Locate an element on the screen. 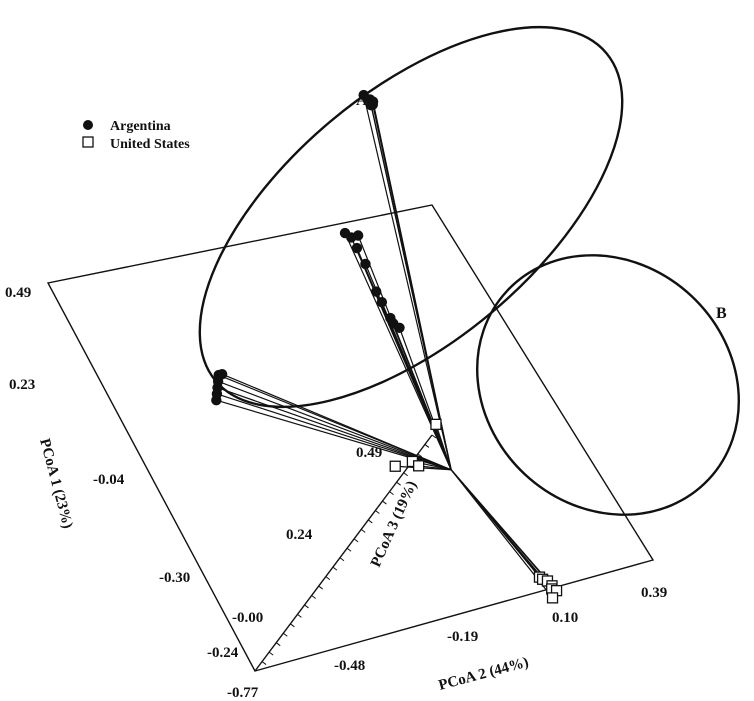 The image size is (754, 701). y-tick-label: -0.24 is located at coordinates (223, 653).